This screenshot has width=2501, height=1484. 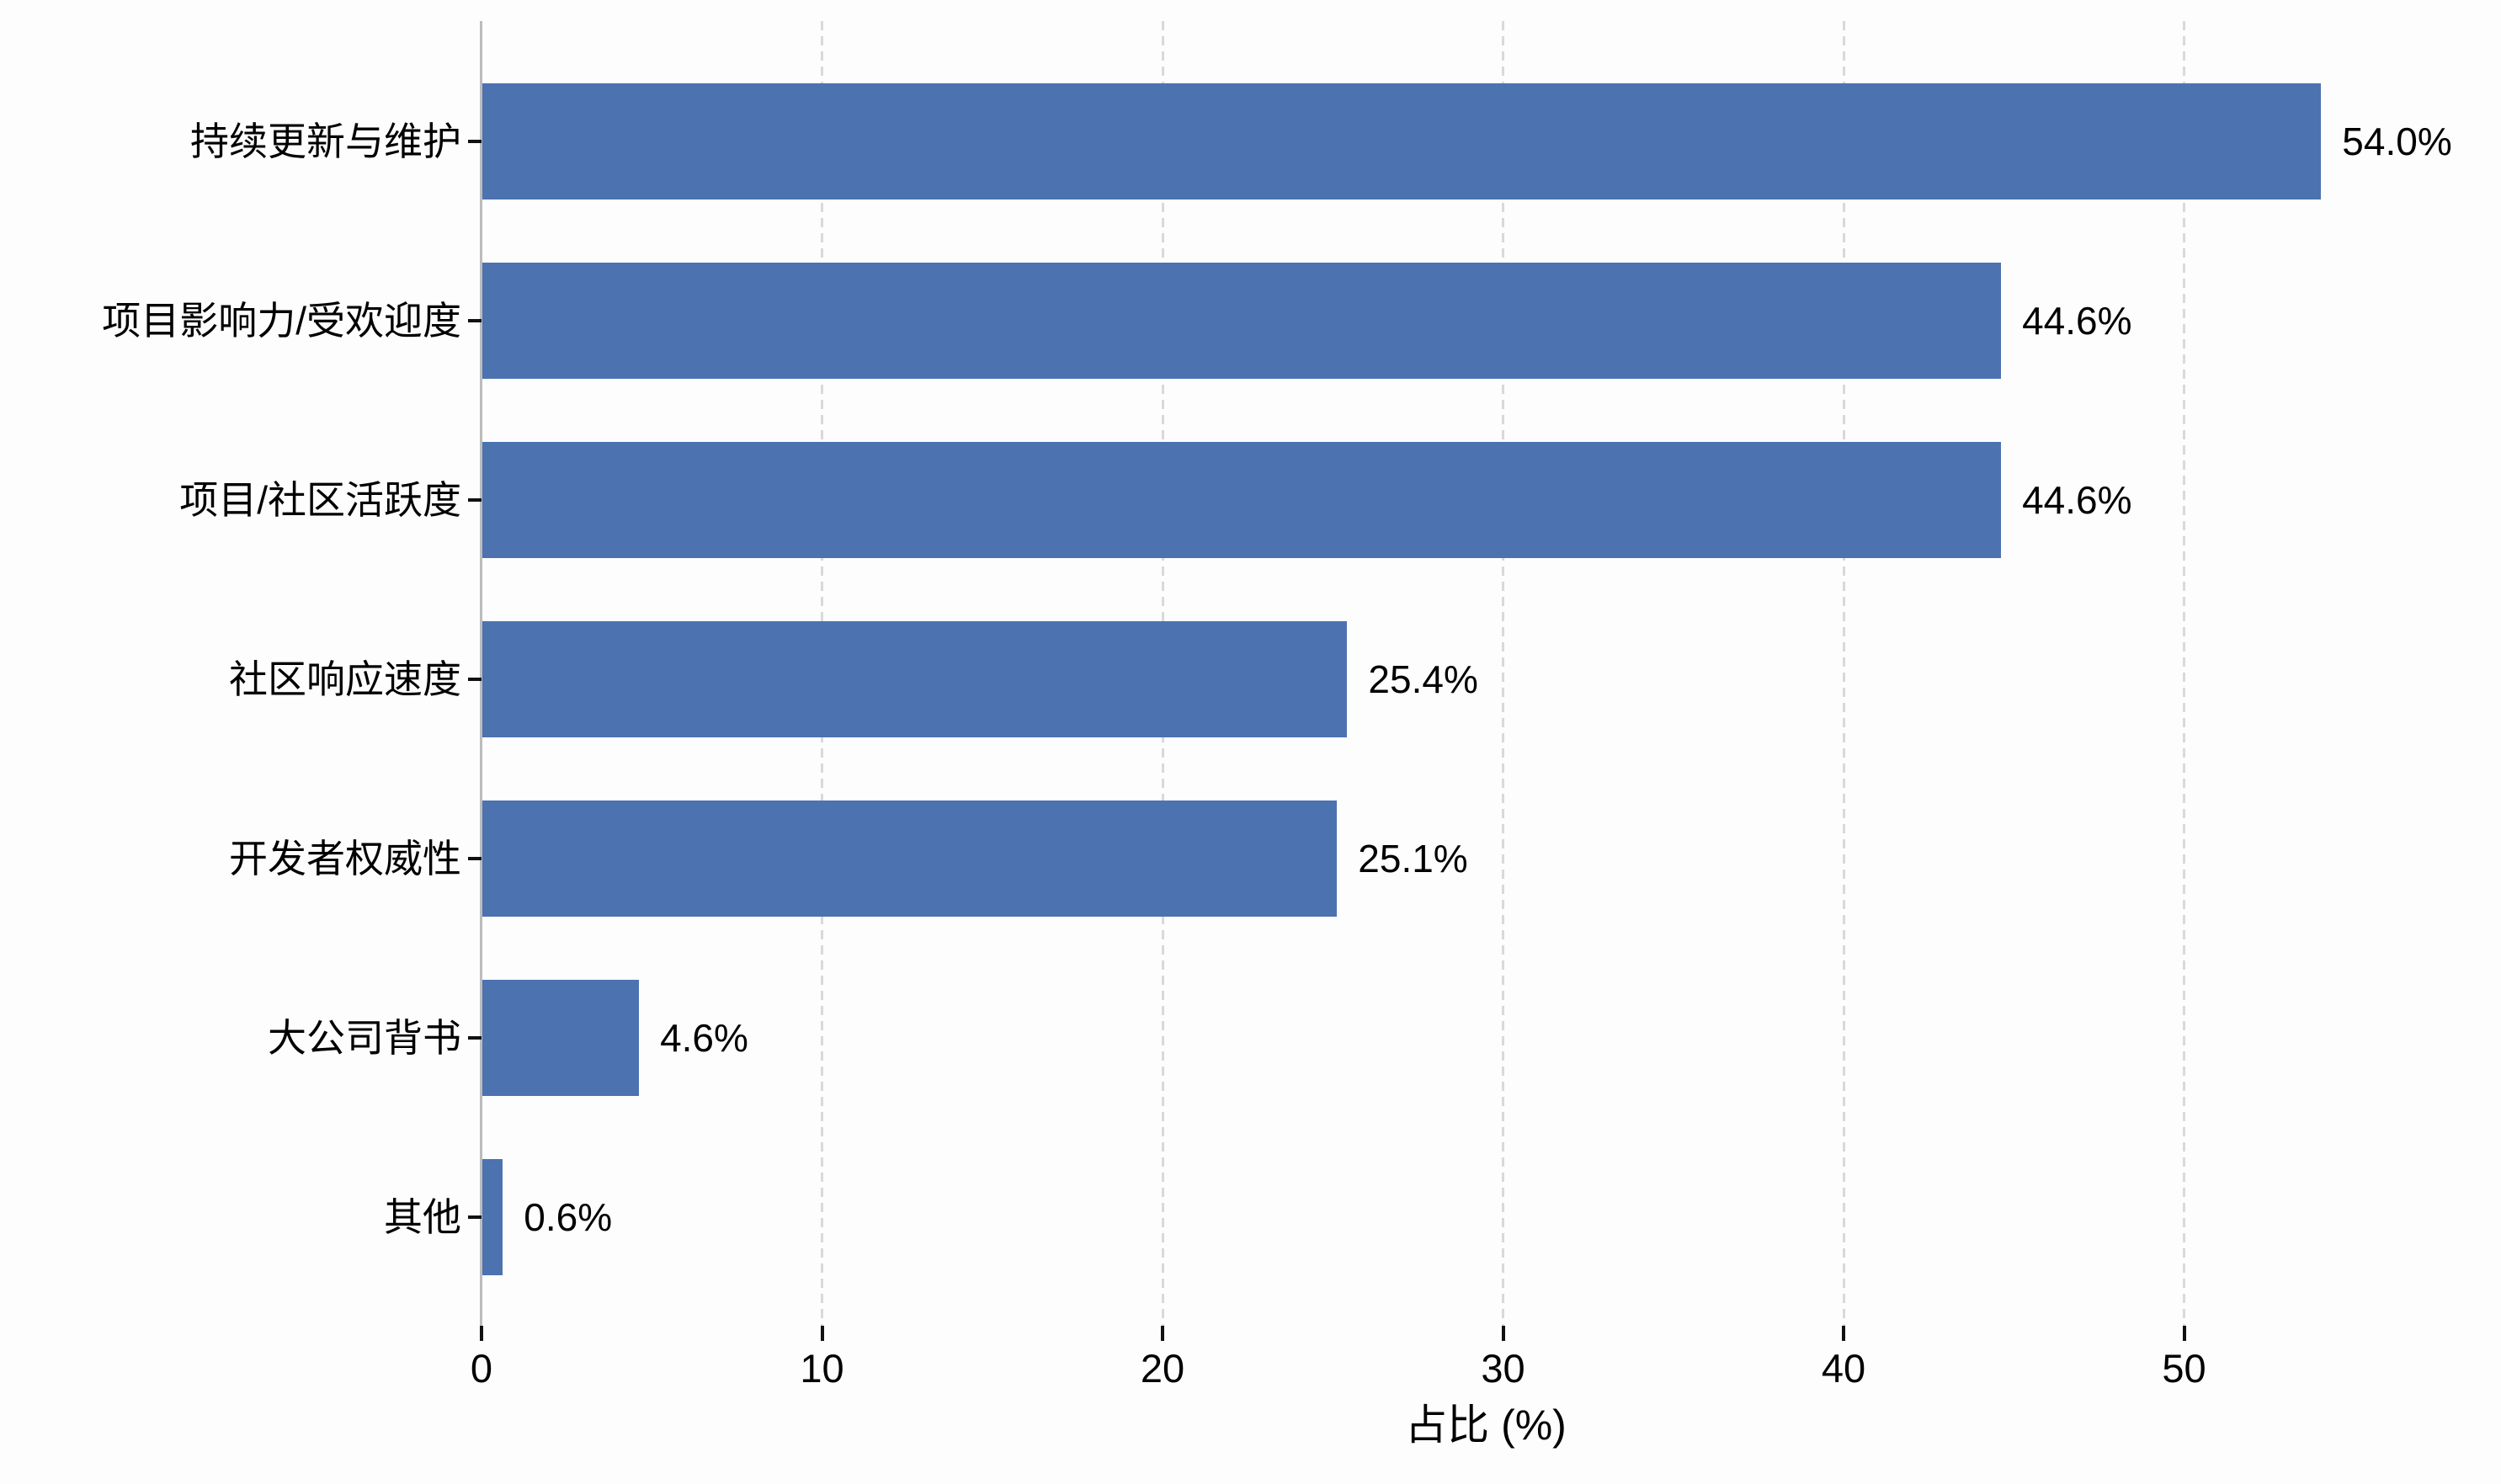 I want to click on y-axis-spine, so click(x=481, y=673).